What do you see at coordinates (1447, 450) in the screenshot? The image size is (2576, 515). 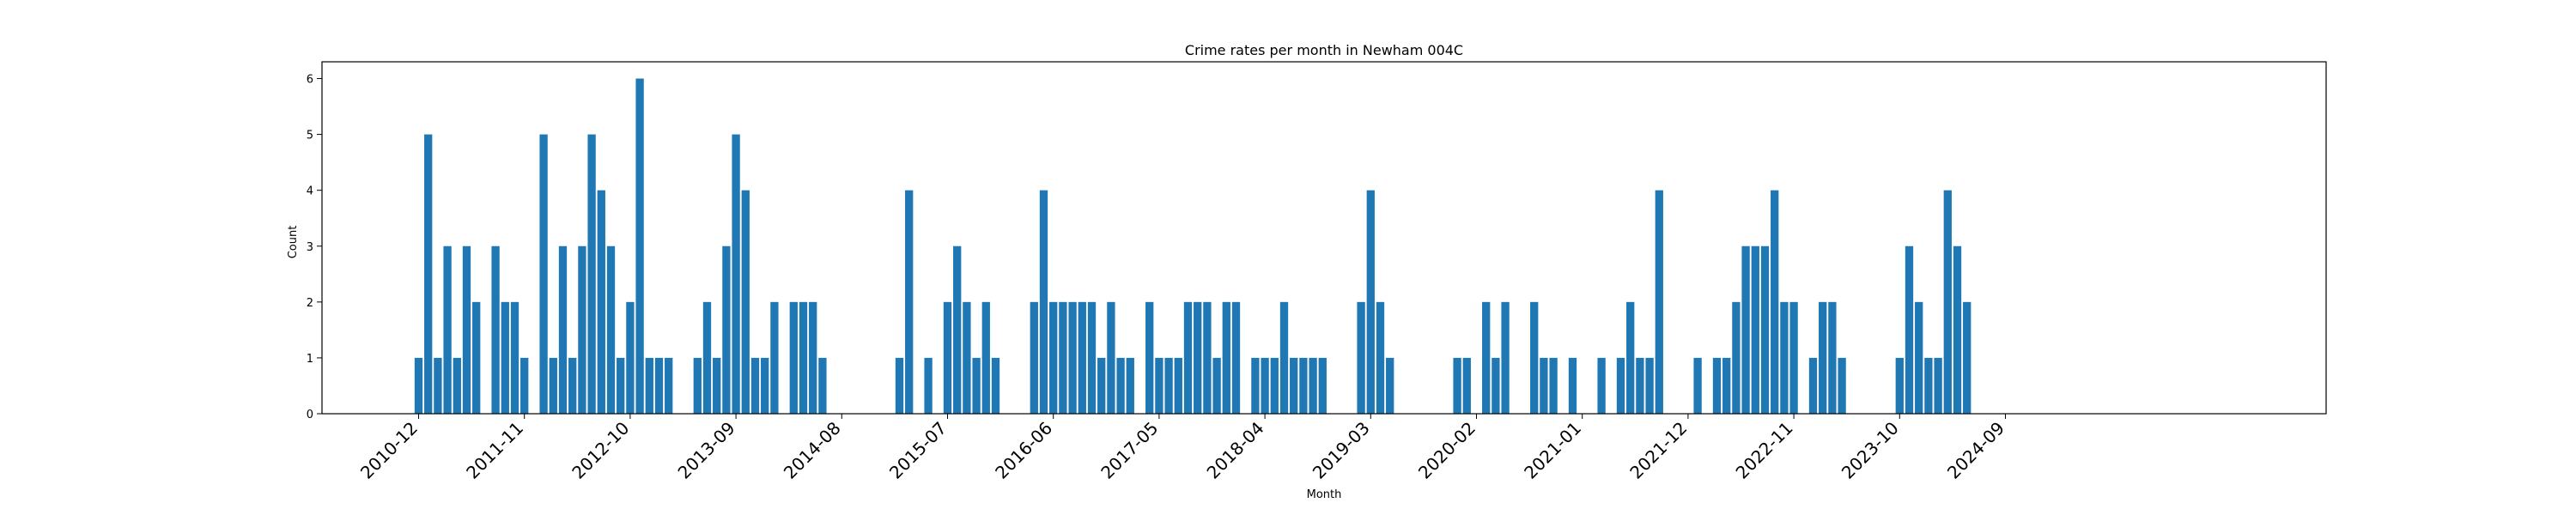 I see `x-tick-label: 2020-02` at bounding box center [1447, 450].